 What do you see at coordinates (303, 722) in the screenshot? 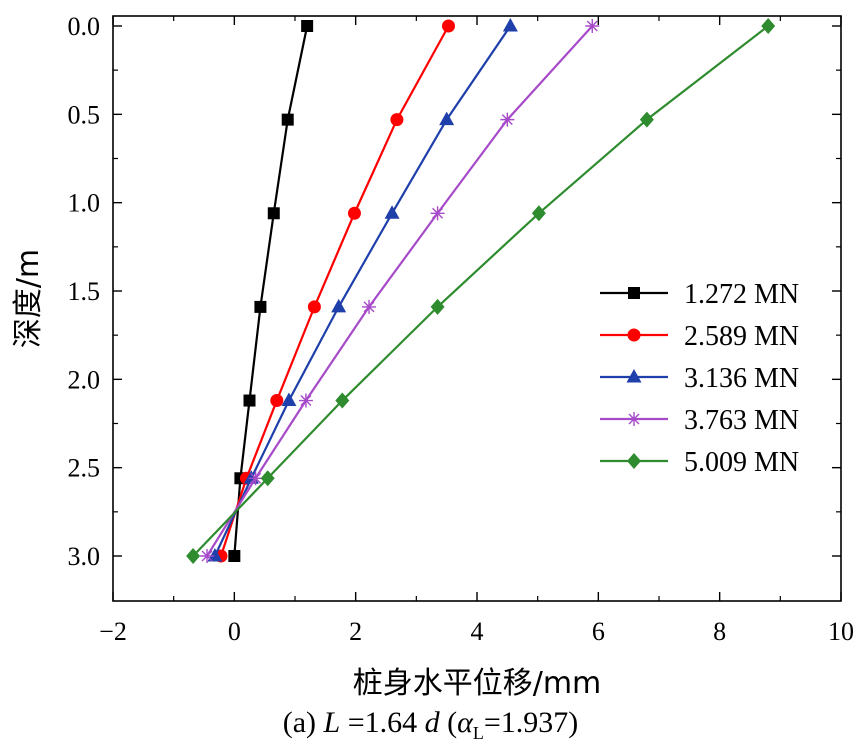
I see `caption-prefix: (a)` at bounding box center [303, 722].